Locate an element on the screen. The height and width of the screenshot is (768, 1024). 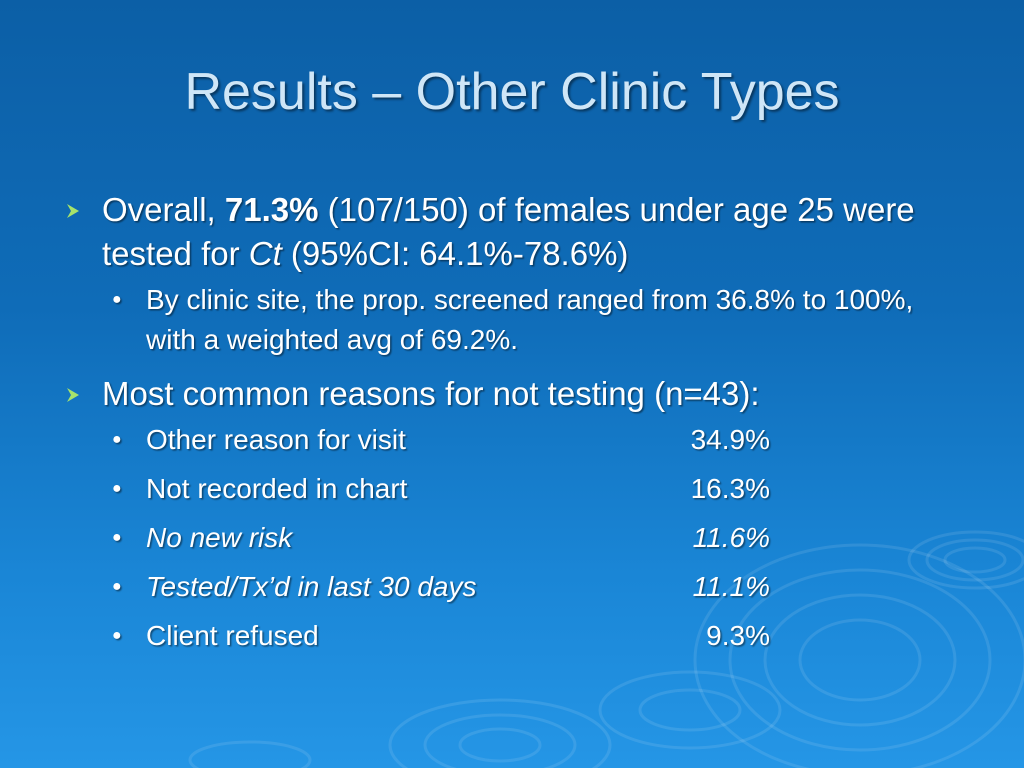
reason-percent: 9.3% is located at coordinates (738, 635).